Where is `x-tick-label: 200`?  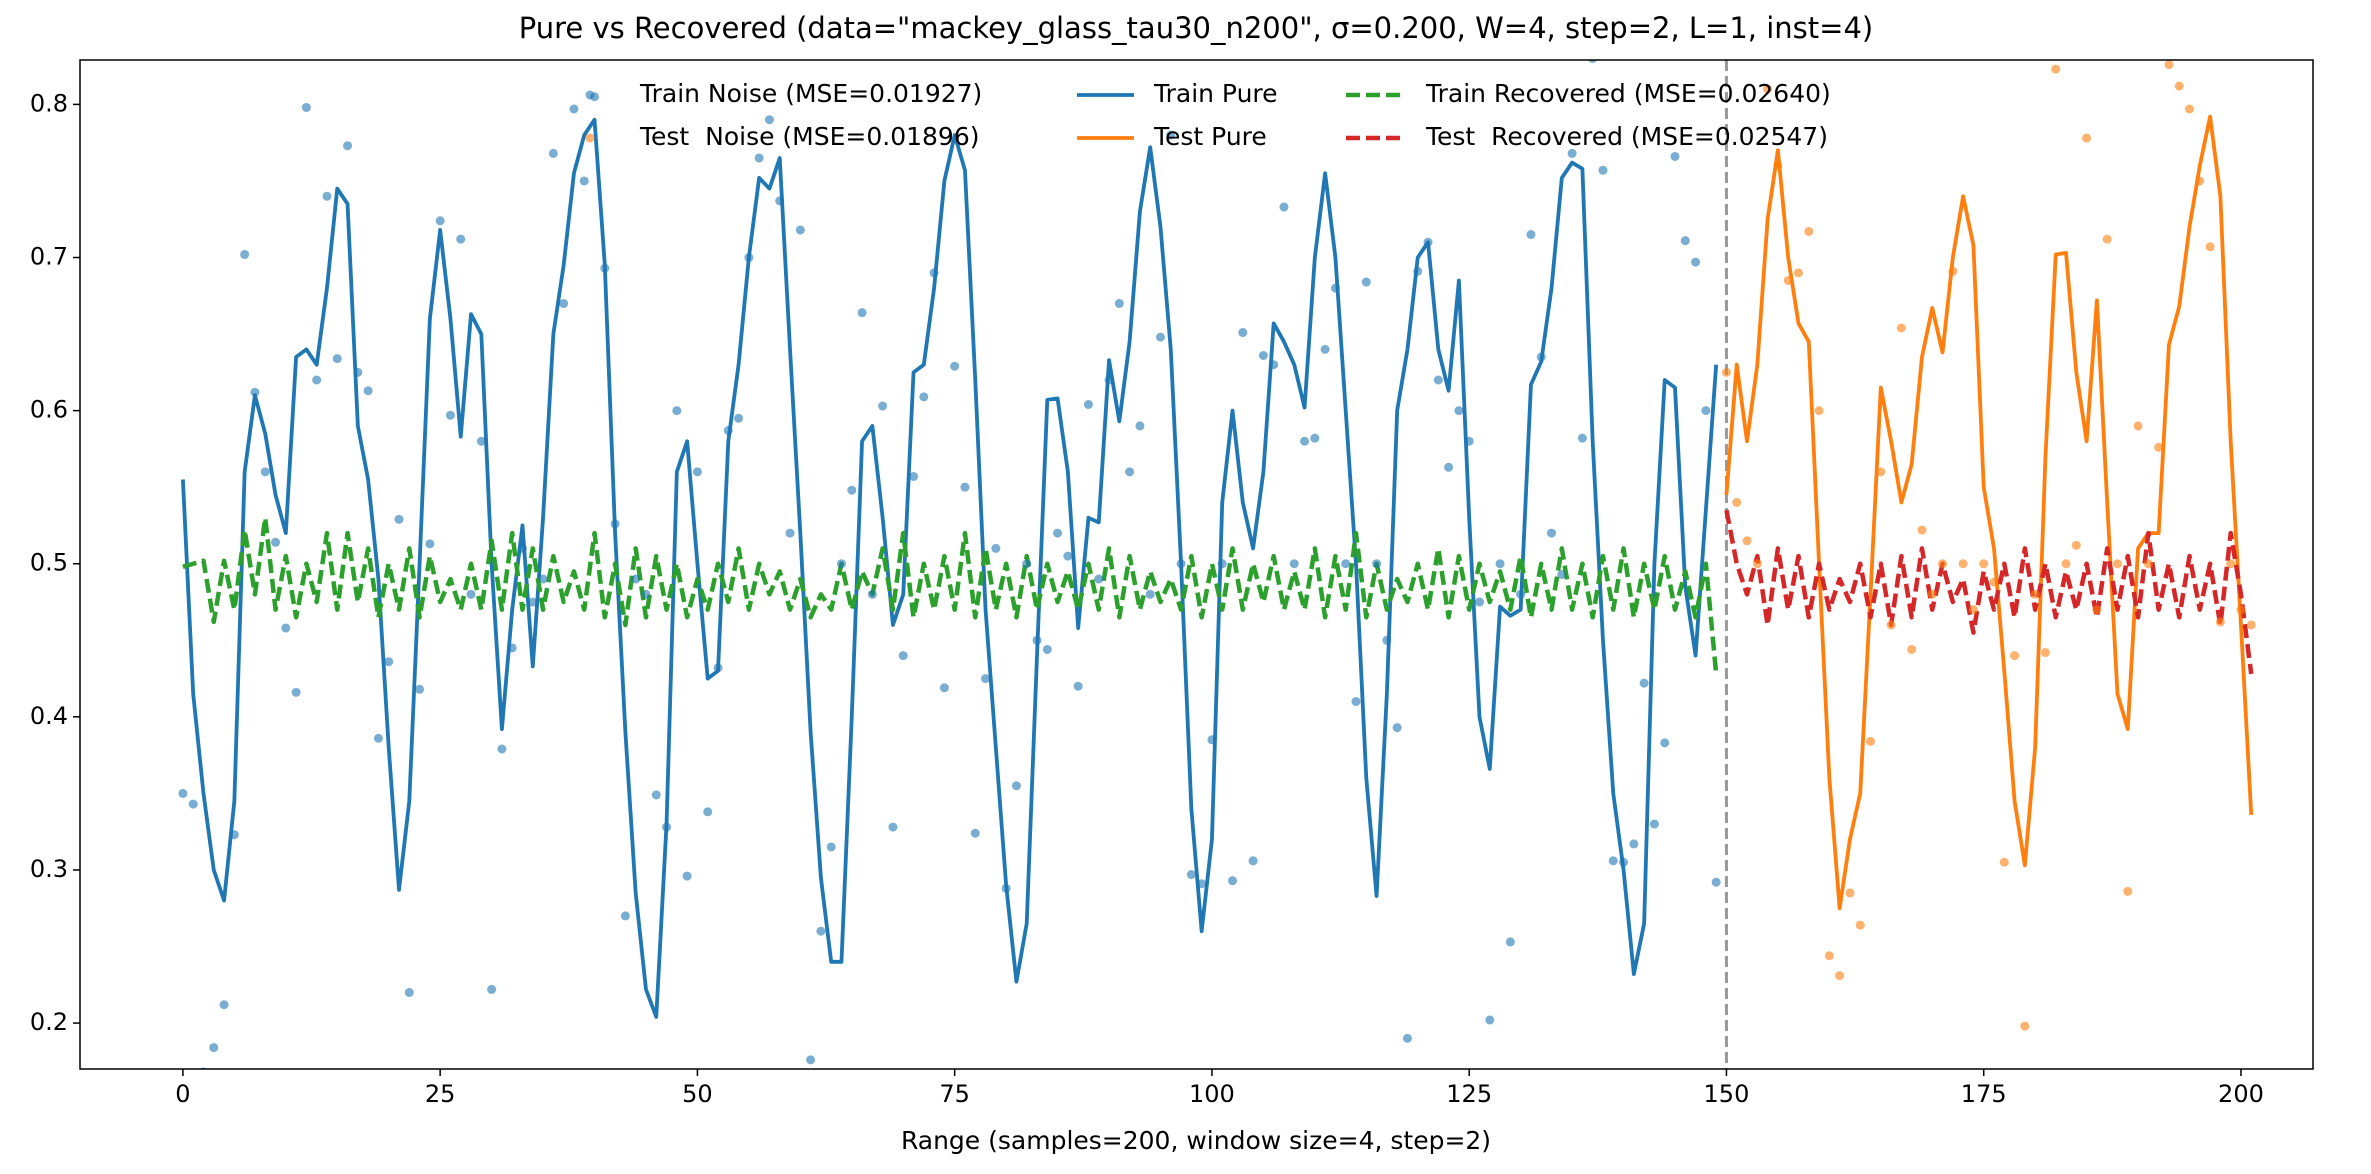 x-tick-label: 200 is located at coordinates (2241, 1094).